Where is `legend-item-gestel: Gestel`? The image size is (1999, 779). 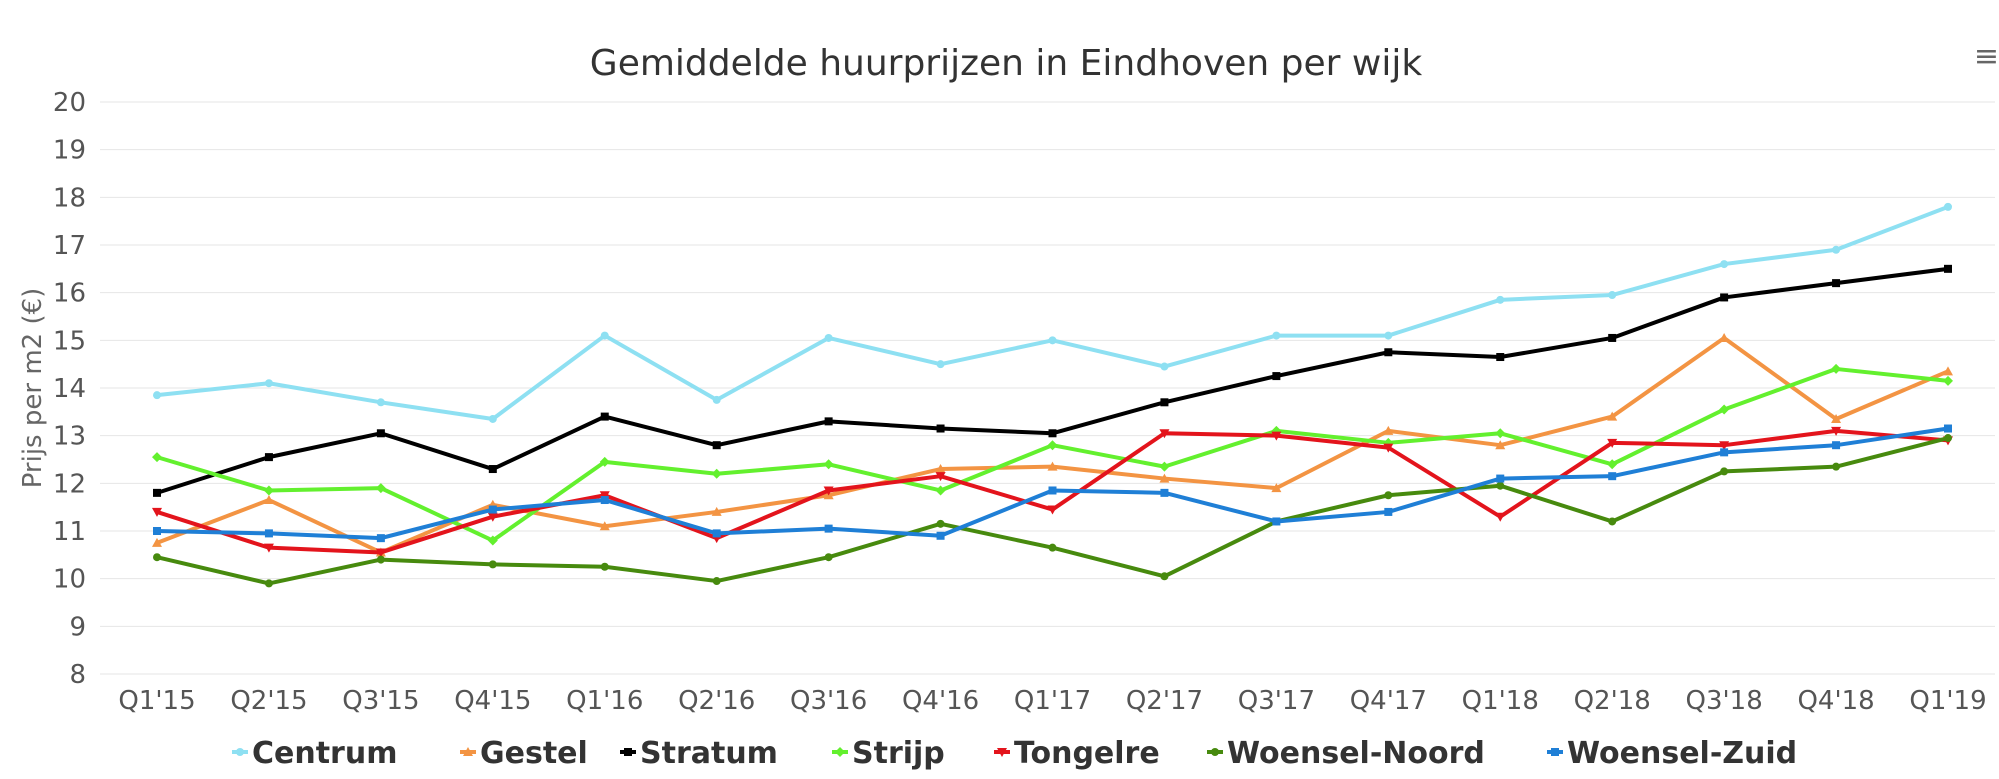 legend-item-gestel: Gestel is located at coordinates (524, 753).